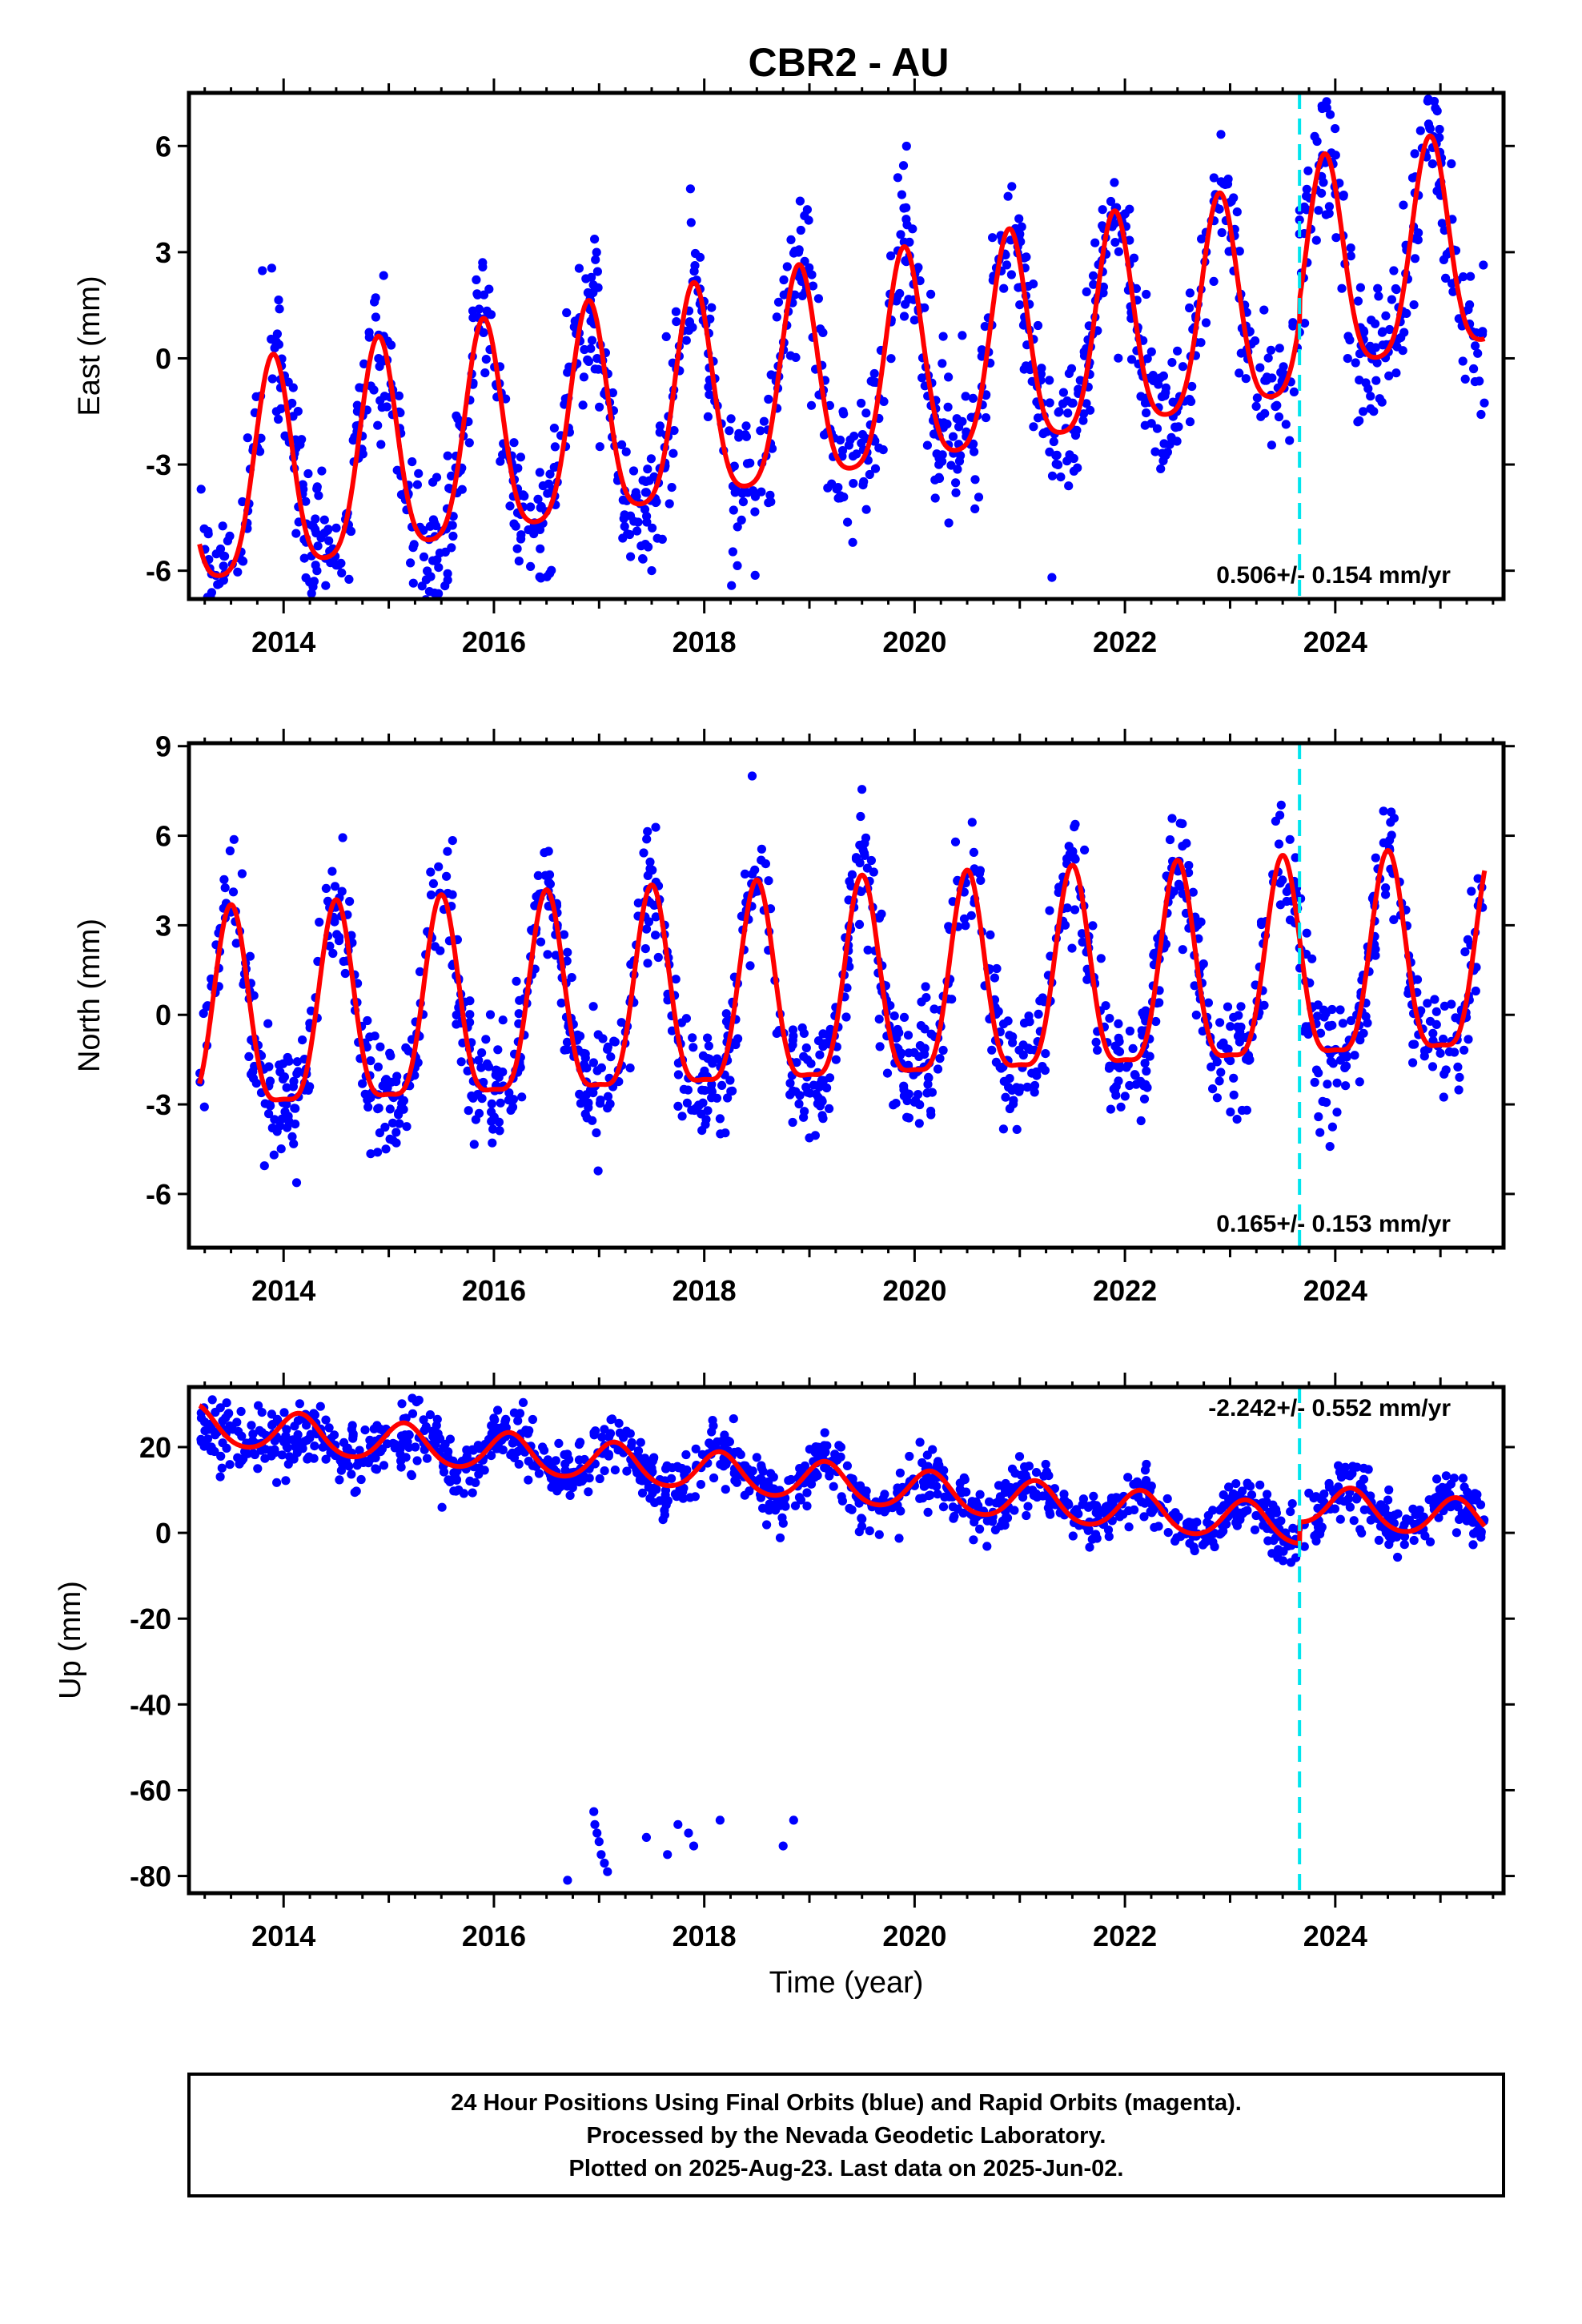  What do you see at coordinates (705, 641) in the screenshot?
I see `x-tick-label: 2018` at bounding box center [705, 641].